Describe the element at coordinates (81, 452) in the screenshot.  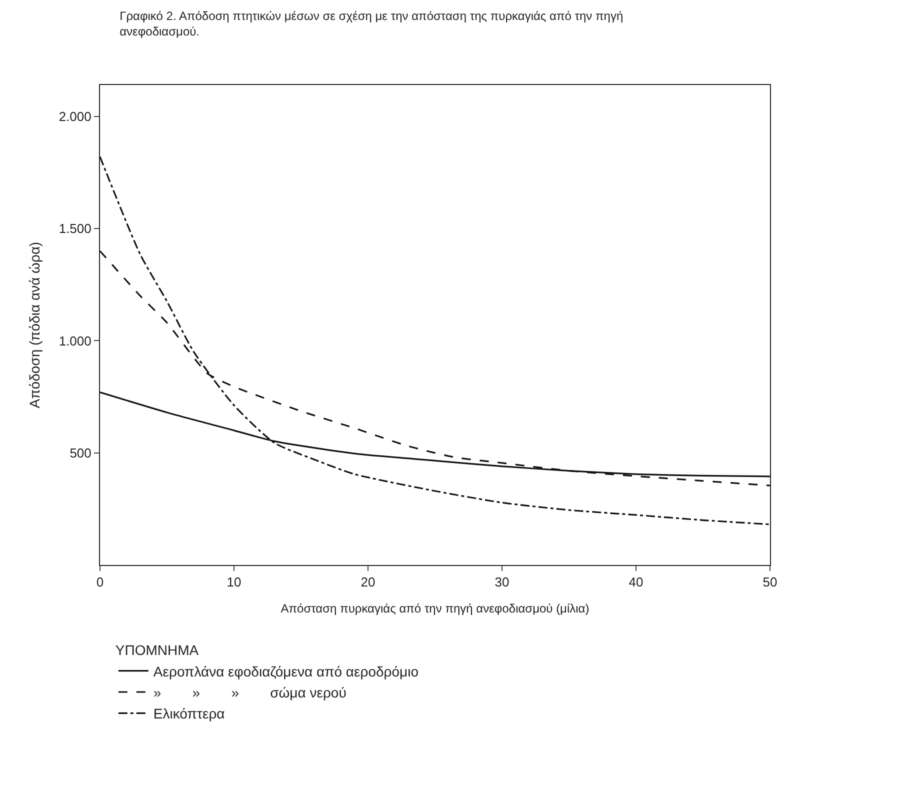
I see `y-tick-label: 500` at that location.